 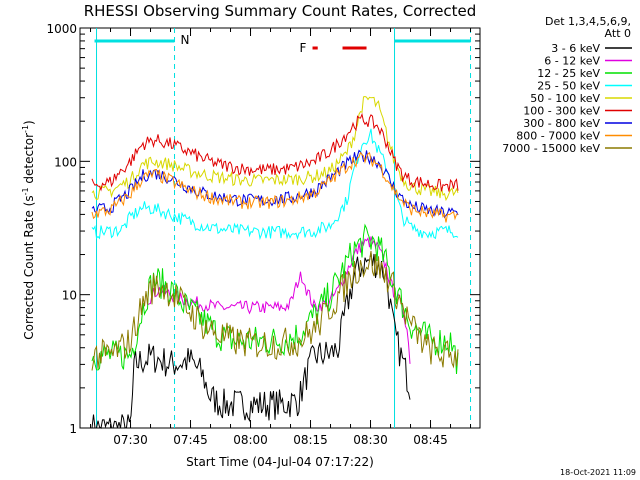 What do you see at coordinates (588, 21) in the screenshot?
I see `legend-header-line-1: Det 1,3,4,5,6,9,` at bounding box center [588, 21].